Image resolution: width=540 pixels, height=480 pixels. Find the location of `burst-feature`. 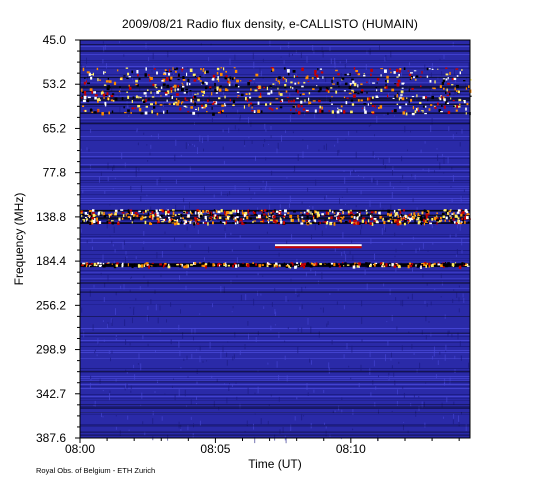

burst-feature is located at coordinates (276, 91).